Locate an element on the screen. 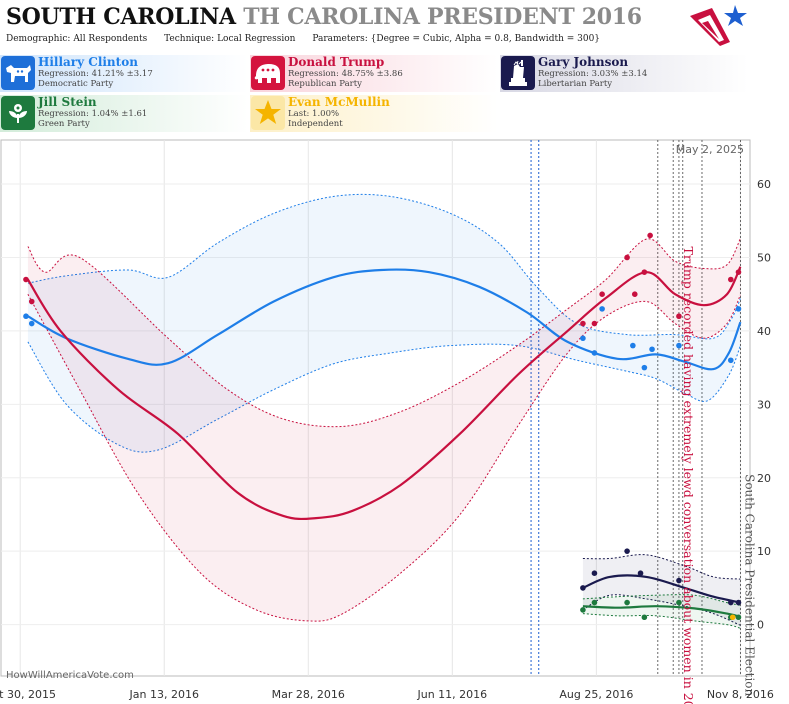 This screenshot has height=704, width=789. candidate-stat: Regression: 3.03% ±3.14 is located at coordinates (593, 74).